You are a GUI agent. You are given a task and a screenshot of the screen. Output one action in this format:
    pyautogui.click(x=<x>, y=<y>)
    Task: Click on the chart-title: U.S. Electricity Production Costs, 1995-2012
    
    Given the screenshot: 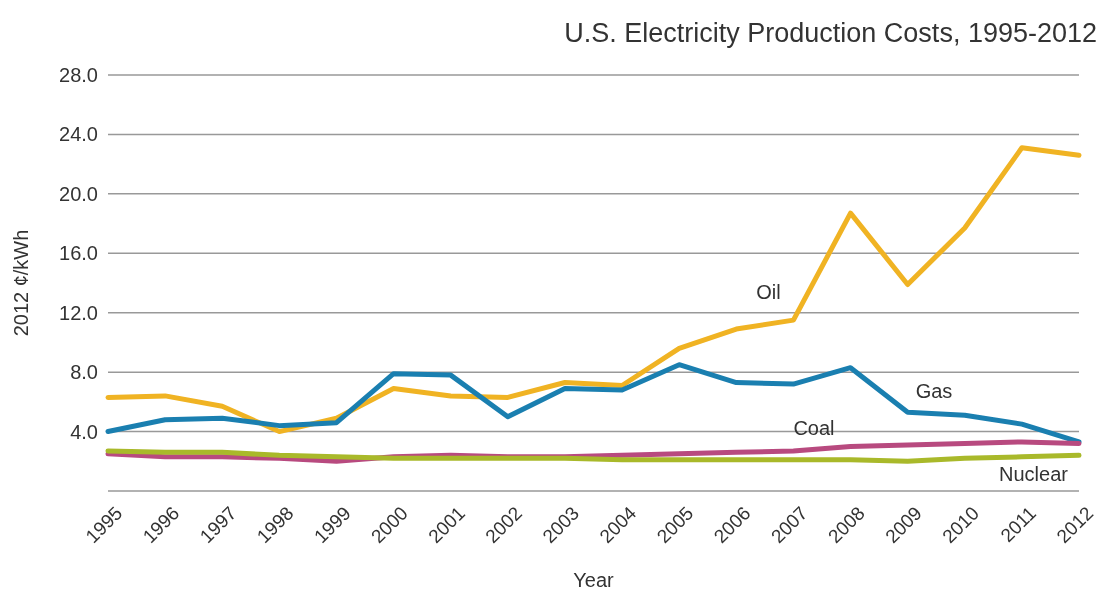 What is the action you would take?
    pyautogui.click(x=830, y=33)
    